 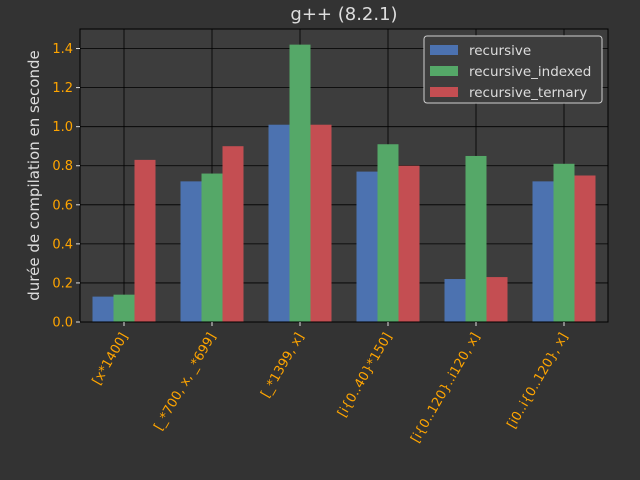 I want to click on legend-swatch-recursive-indexed, so click(x=444, y=71).